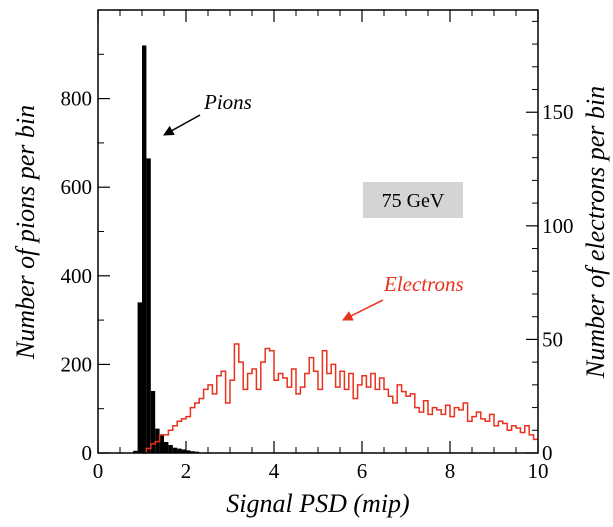 The width and height of the screenshot is (613, 527). Describe the element at coordinates (77, 364) in the screenshot. I see `y-tick-label: 200` at that location.